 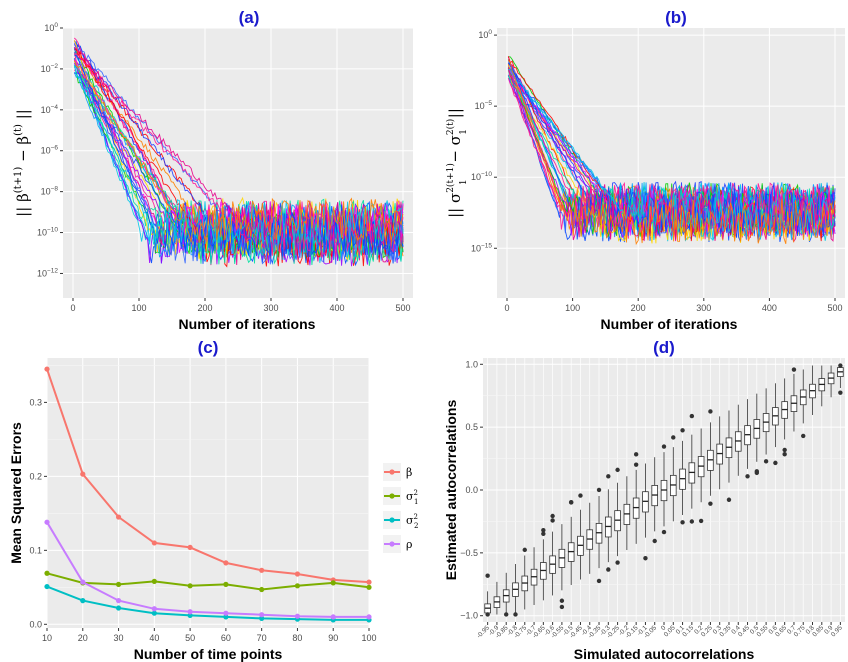 What do you see at coordinates (226, 638) in the screenshot?
I see `c-x-tick-label: 60` at bounding box center [226, 638].